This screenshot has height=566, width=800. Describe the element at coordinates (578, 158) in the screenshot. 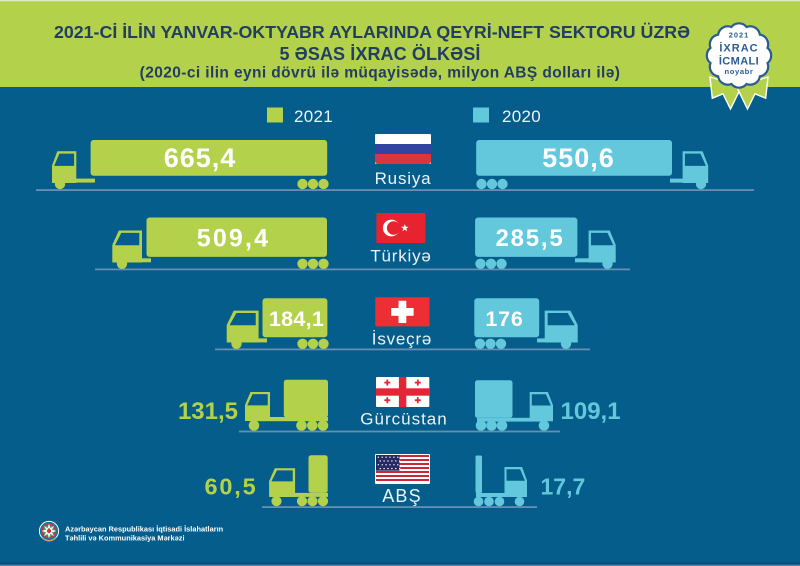

I see `svg-text: 550,6` at that location.